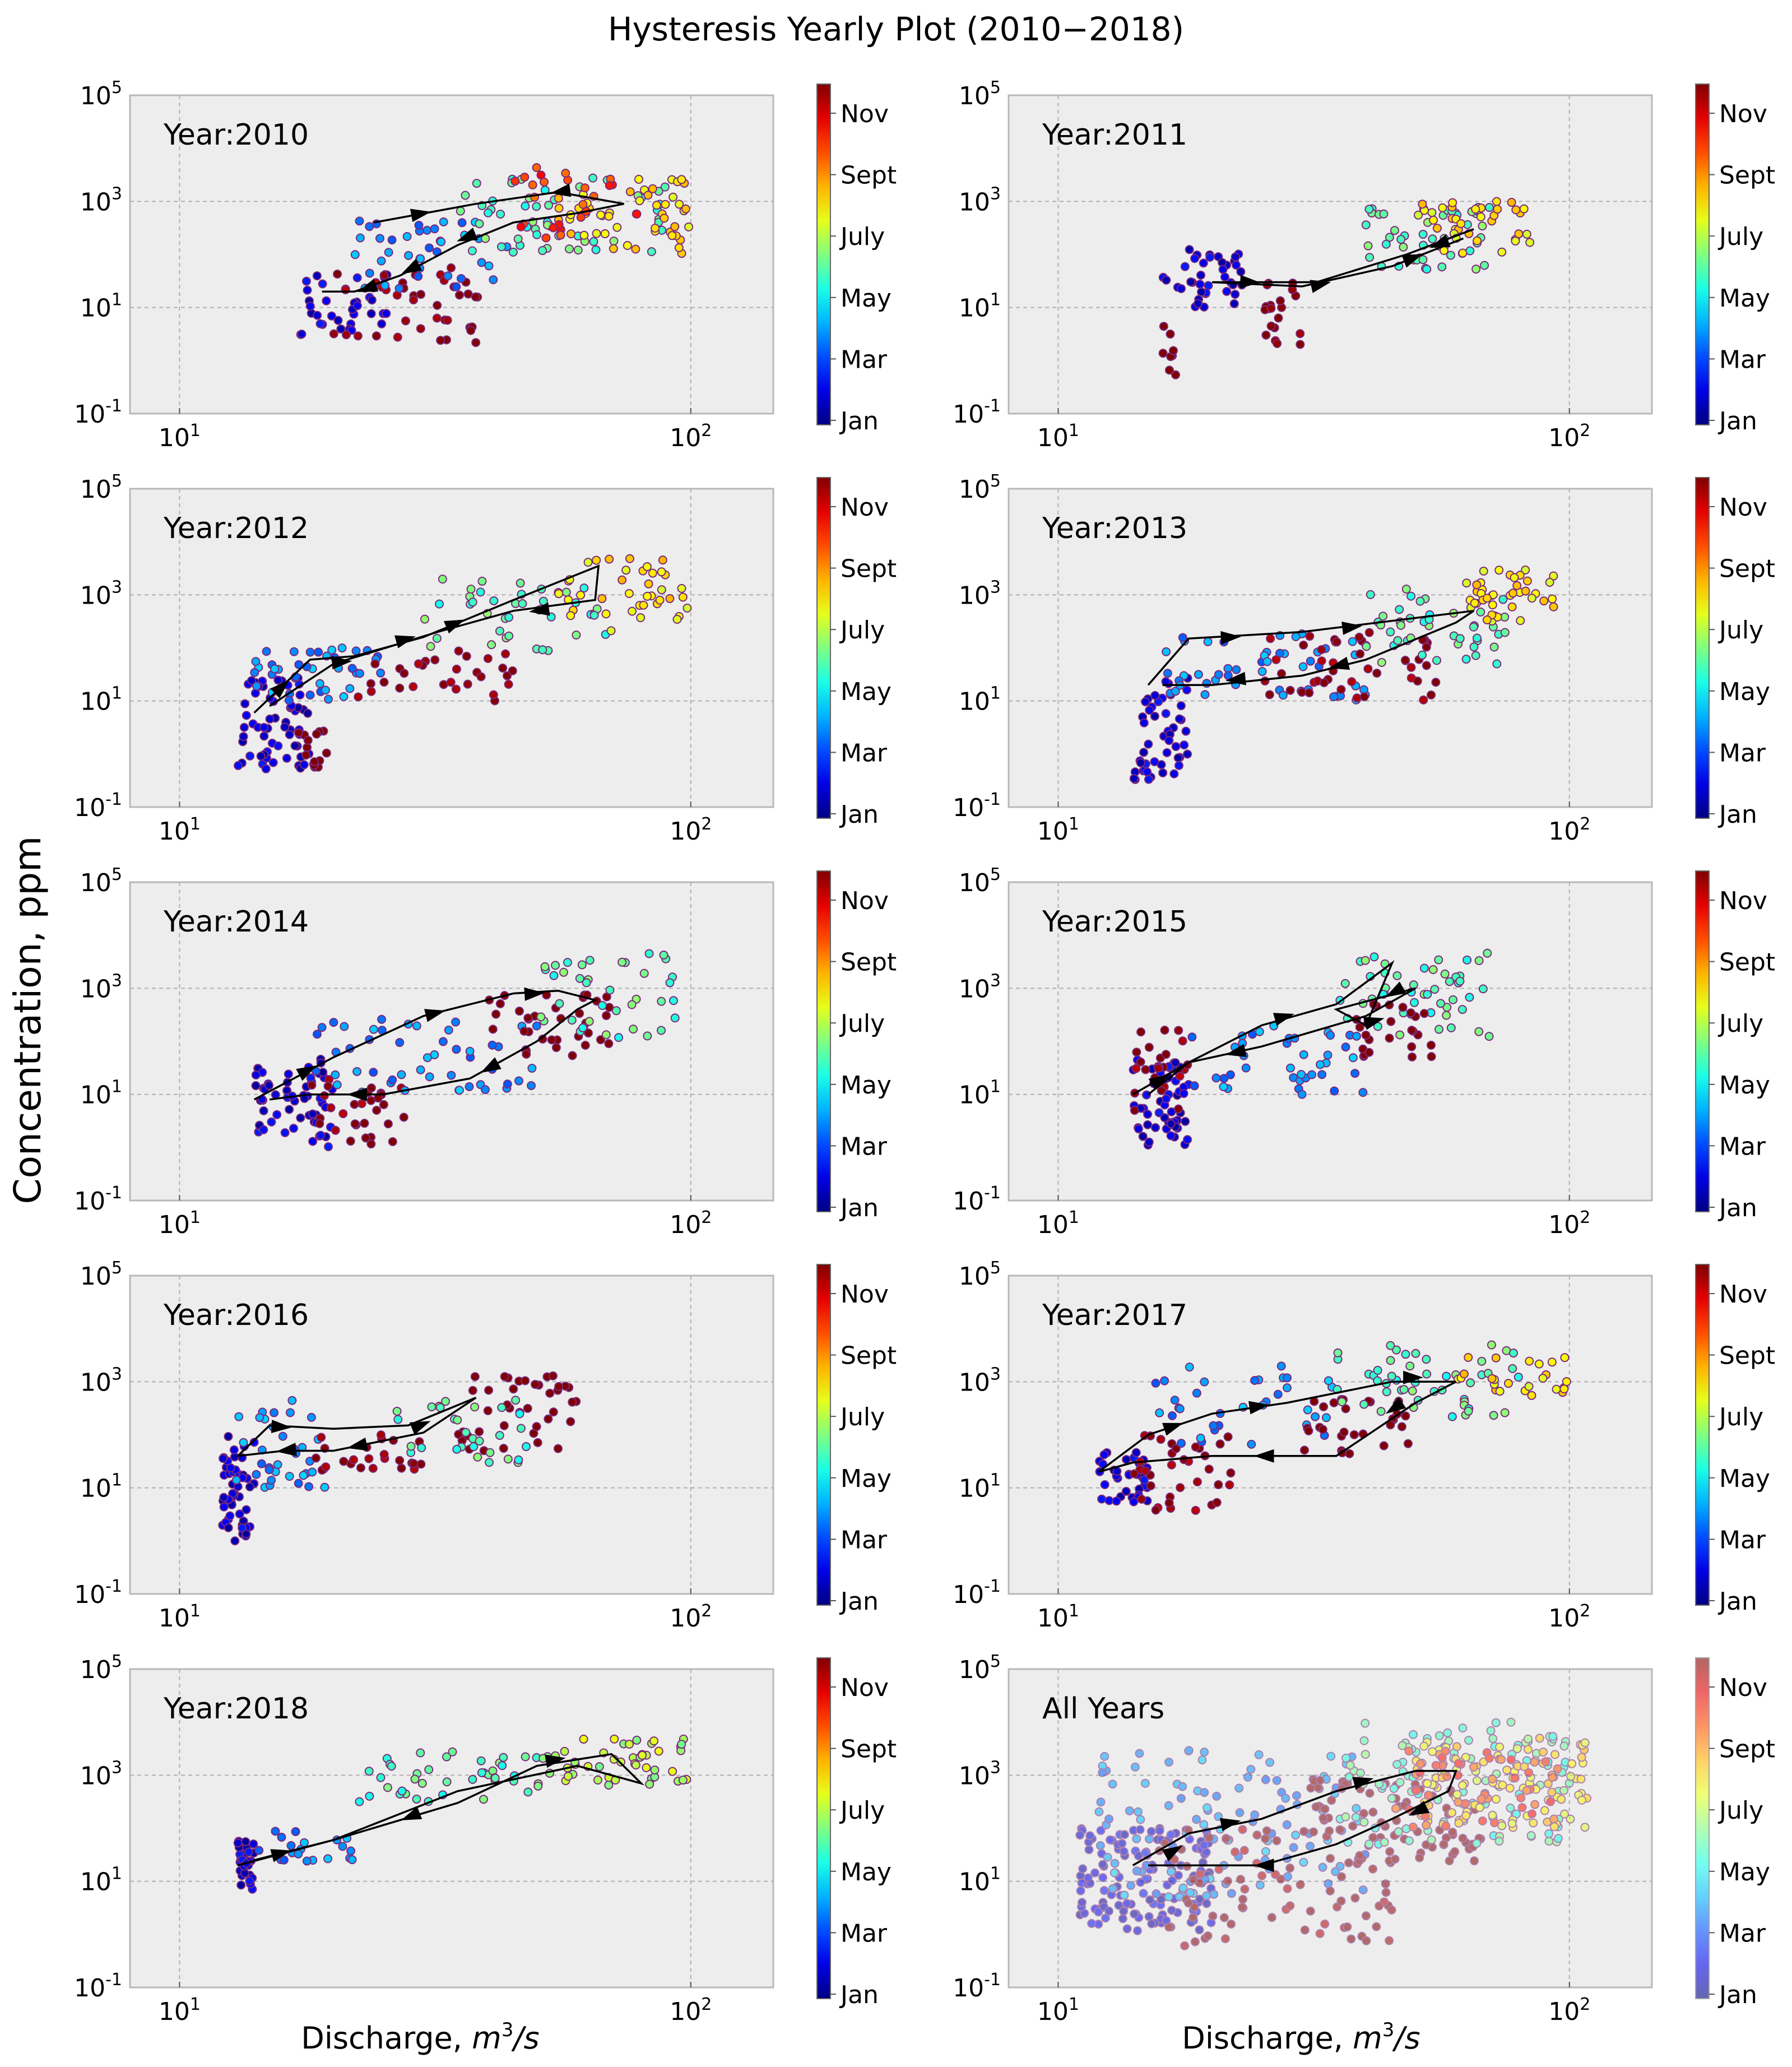 Image resolution: width=1792 pixels, height=2067 pixels. Describe the element at coordinates (1406, 2038) in the screenshot. I see `x-axis-unit-suffix: /s` at that location.